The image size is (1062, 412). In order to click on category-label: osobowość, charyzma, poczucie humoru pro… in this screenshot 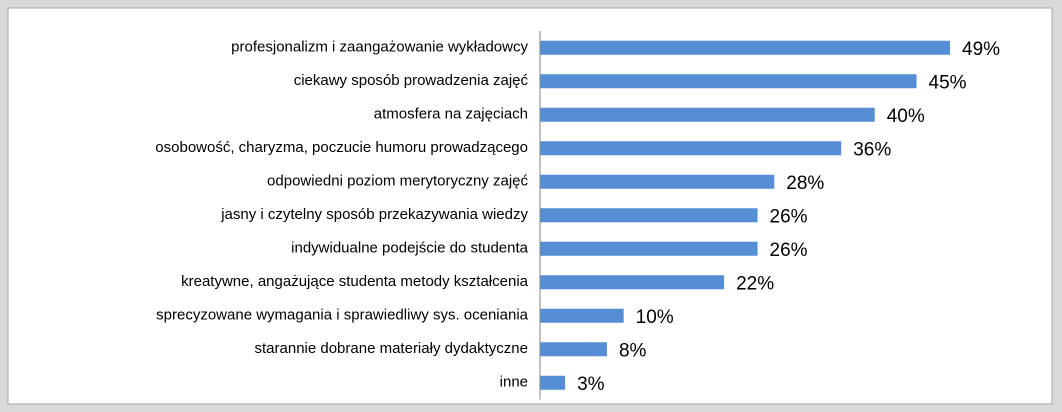, I will do `click(341, 147)`.